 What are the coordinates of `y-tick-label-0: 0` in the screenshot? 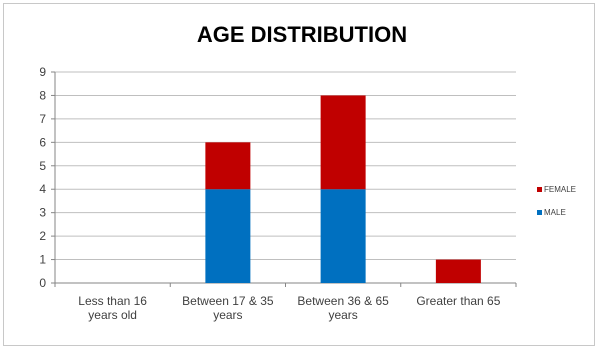 It's located at (42, 283).